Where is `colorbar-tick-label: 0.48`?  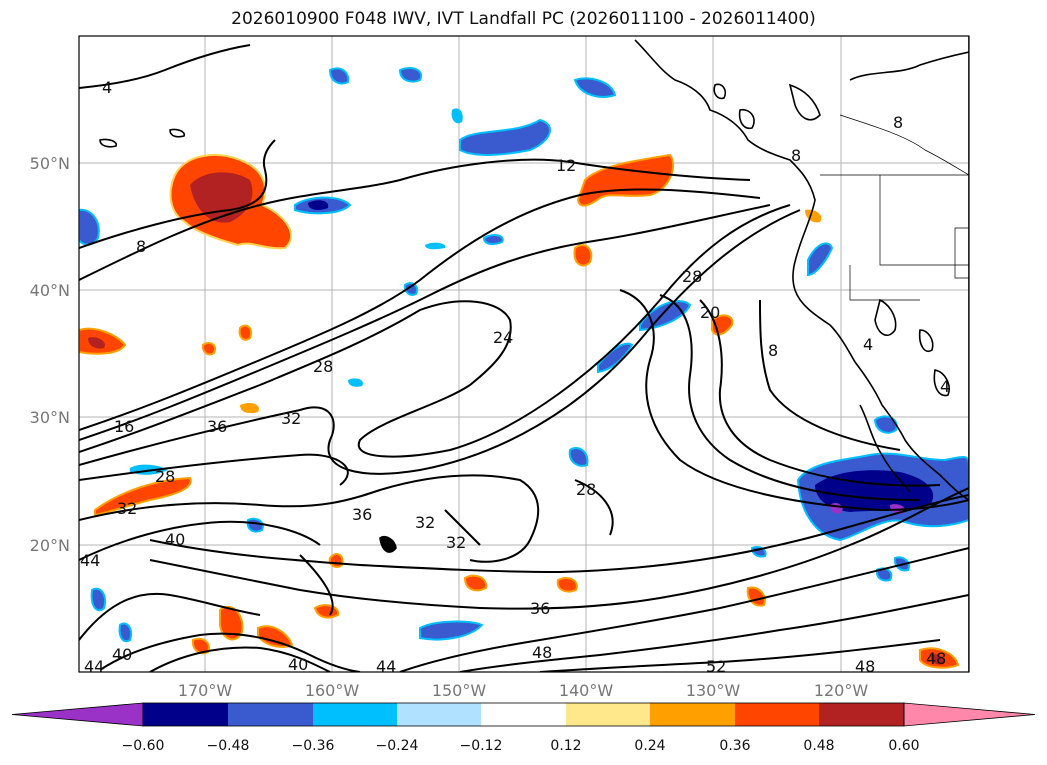 colorbar-tick-label: 0.48 is located at coordinates (818, 746).